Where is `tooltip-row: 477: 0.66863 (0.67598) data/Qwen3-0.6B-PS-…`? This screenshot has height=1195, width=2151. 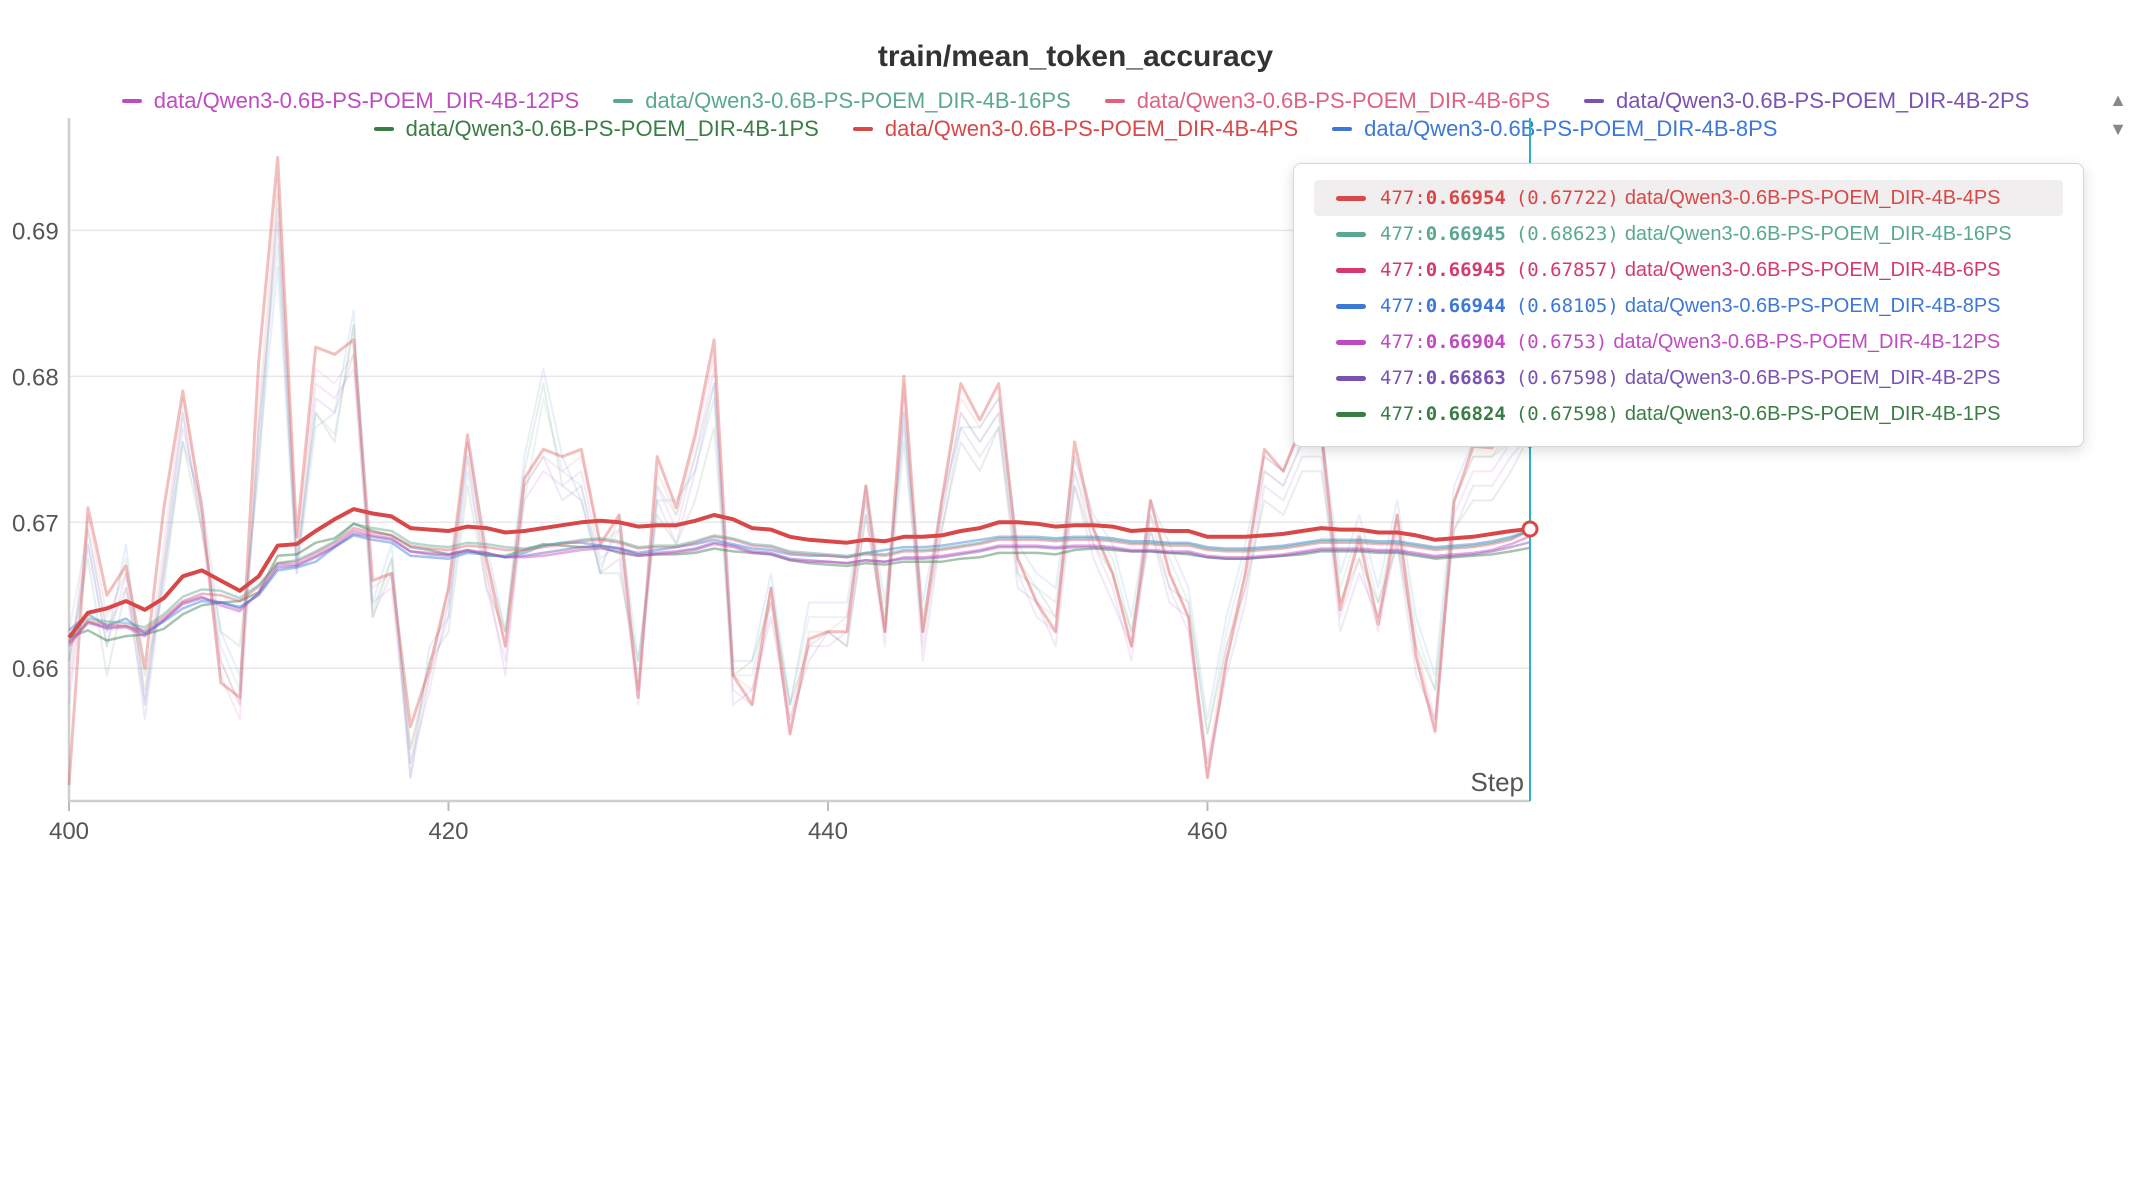
tooltip-row: 477: 0.66863 (0.67598) data/Qwen3-0.6B-PS-… is located at coordinates (1688, 378).